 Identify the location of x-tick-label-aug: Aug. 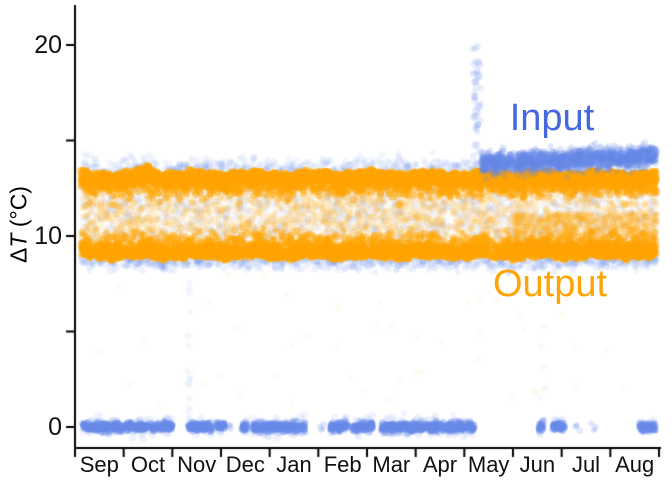
(635, 464).